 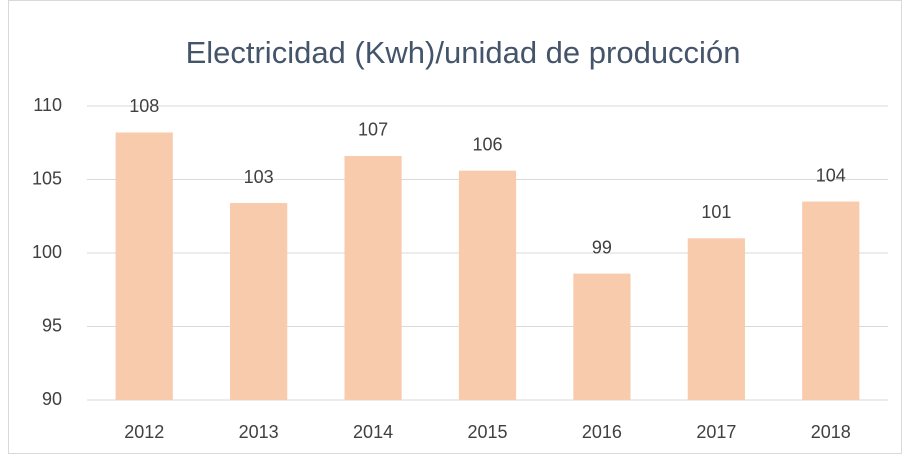 I want to click on data-label: 104, so click(x=831, y=175).